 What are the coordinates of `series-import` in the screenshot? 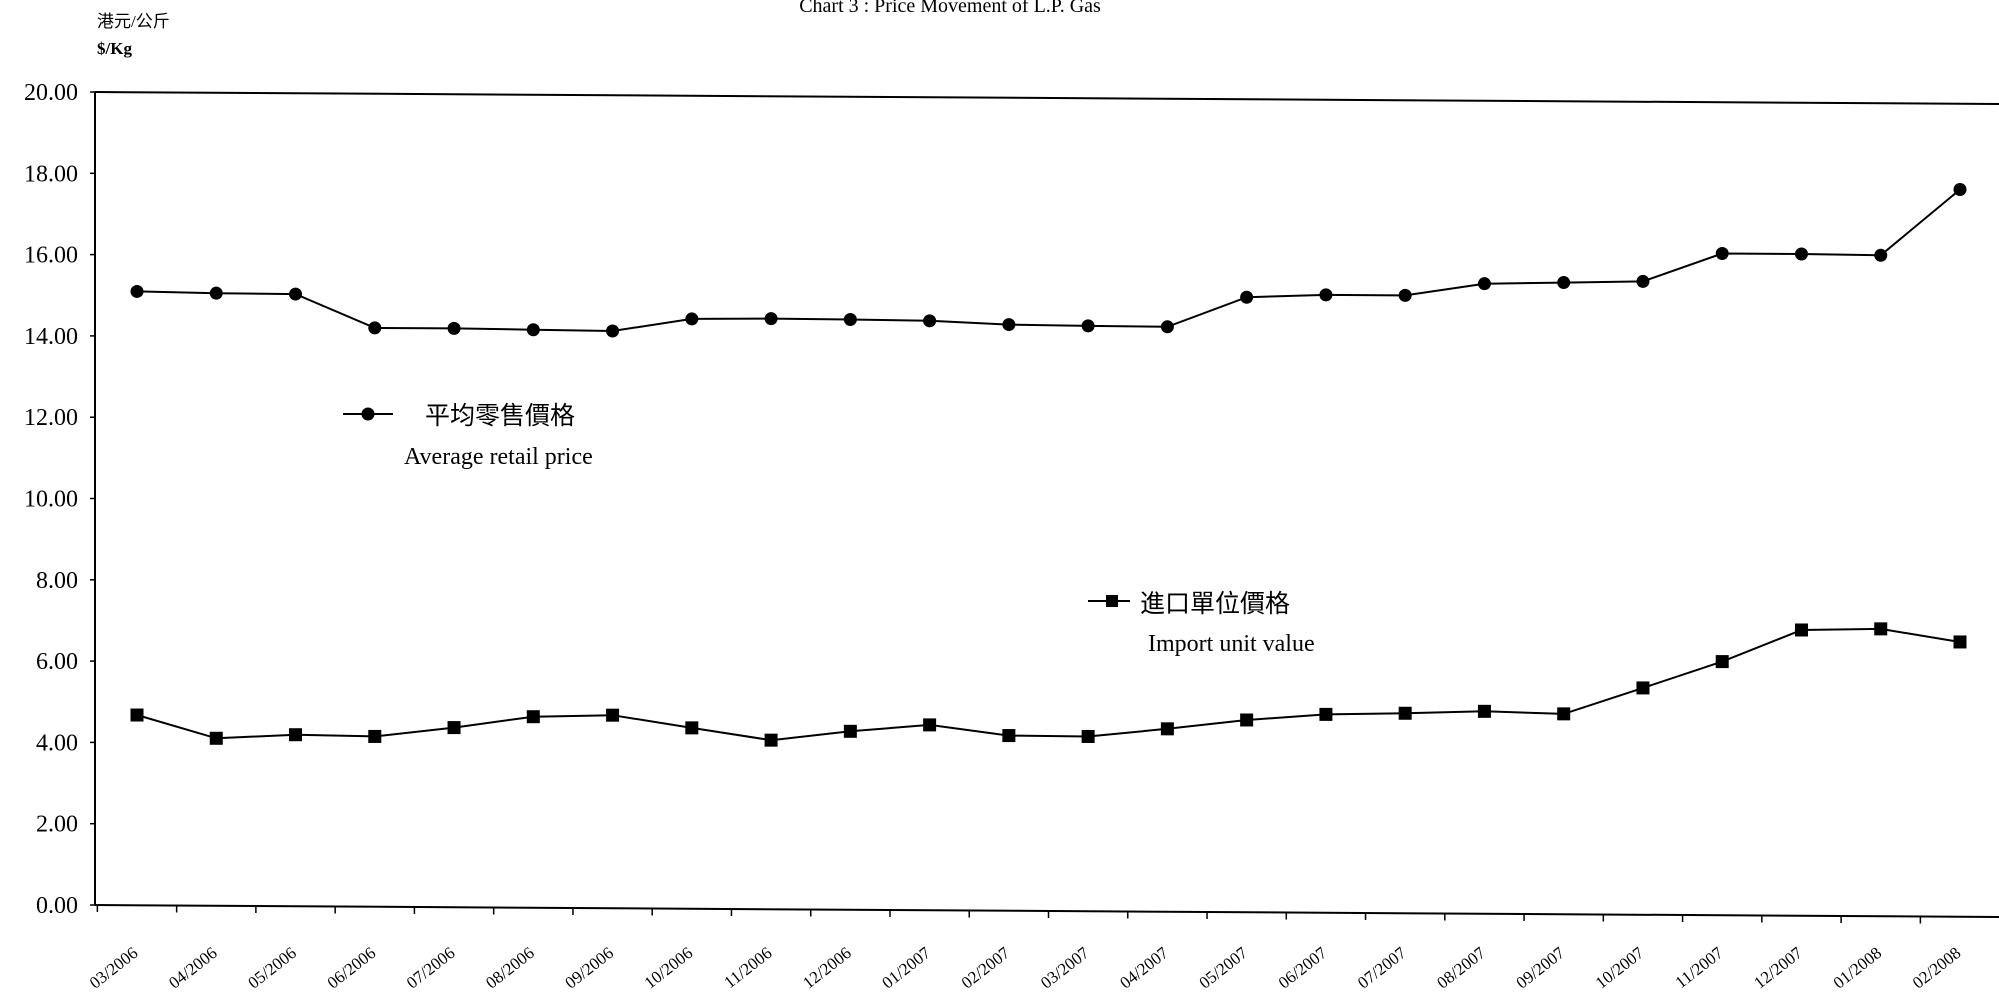 It's located at (1048, 684).